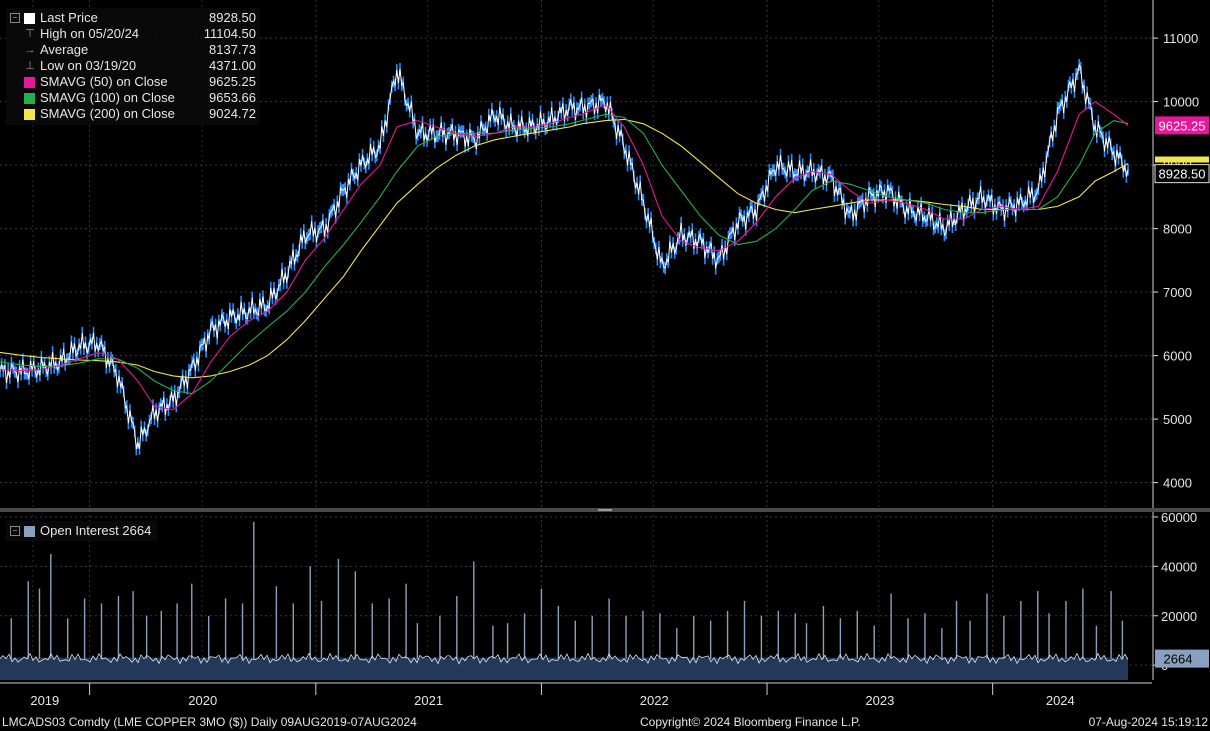 This screenshot has height=731, width=1210. I want to click on x-tick-label: 2020, so click(202, 700).